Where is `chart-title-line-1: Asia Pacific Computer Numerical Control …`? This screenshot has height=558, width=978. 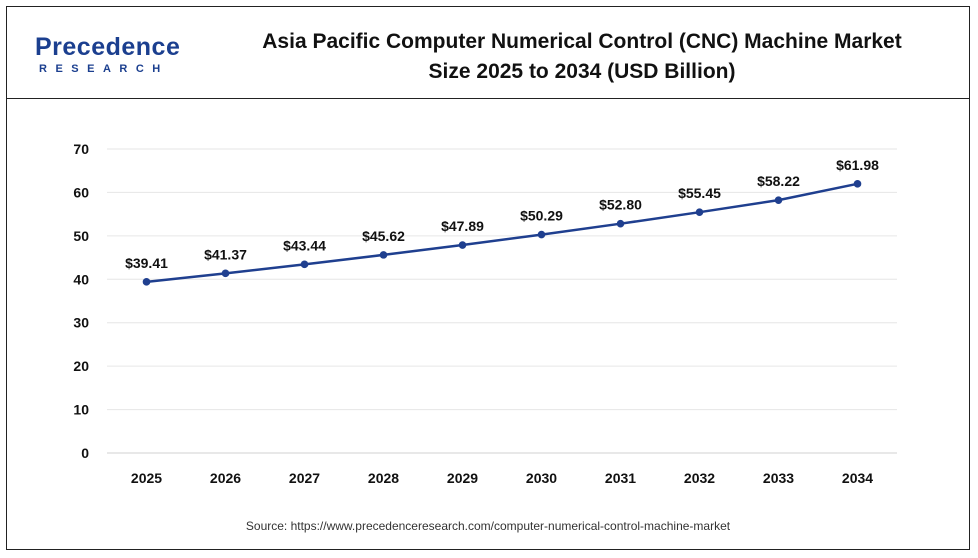 chart-title-line-1: Asia Pacific Computer Numerical Control … is located at coordinates (582, 41).